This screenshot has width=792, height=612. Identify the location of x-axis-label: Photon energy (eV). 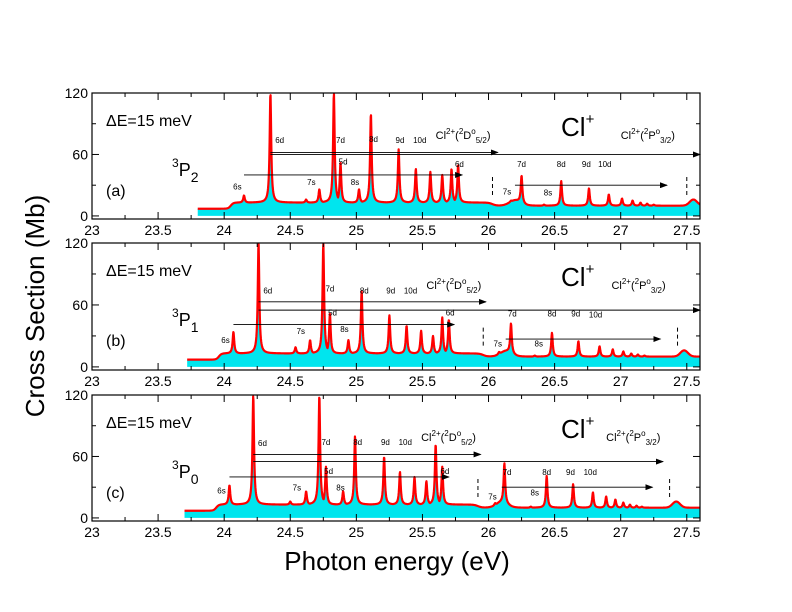
(396, 561).